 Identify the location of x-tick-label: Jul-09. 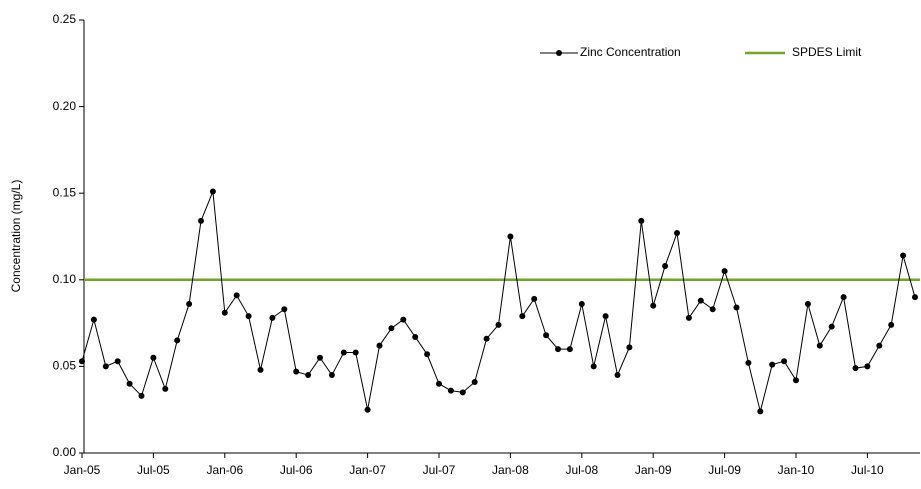
(724, 470).